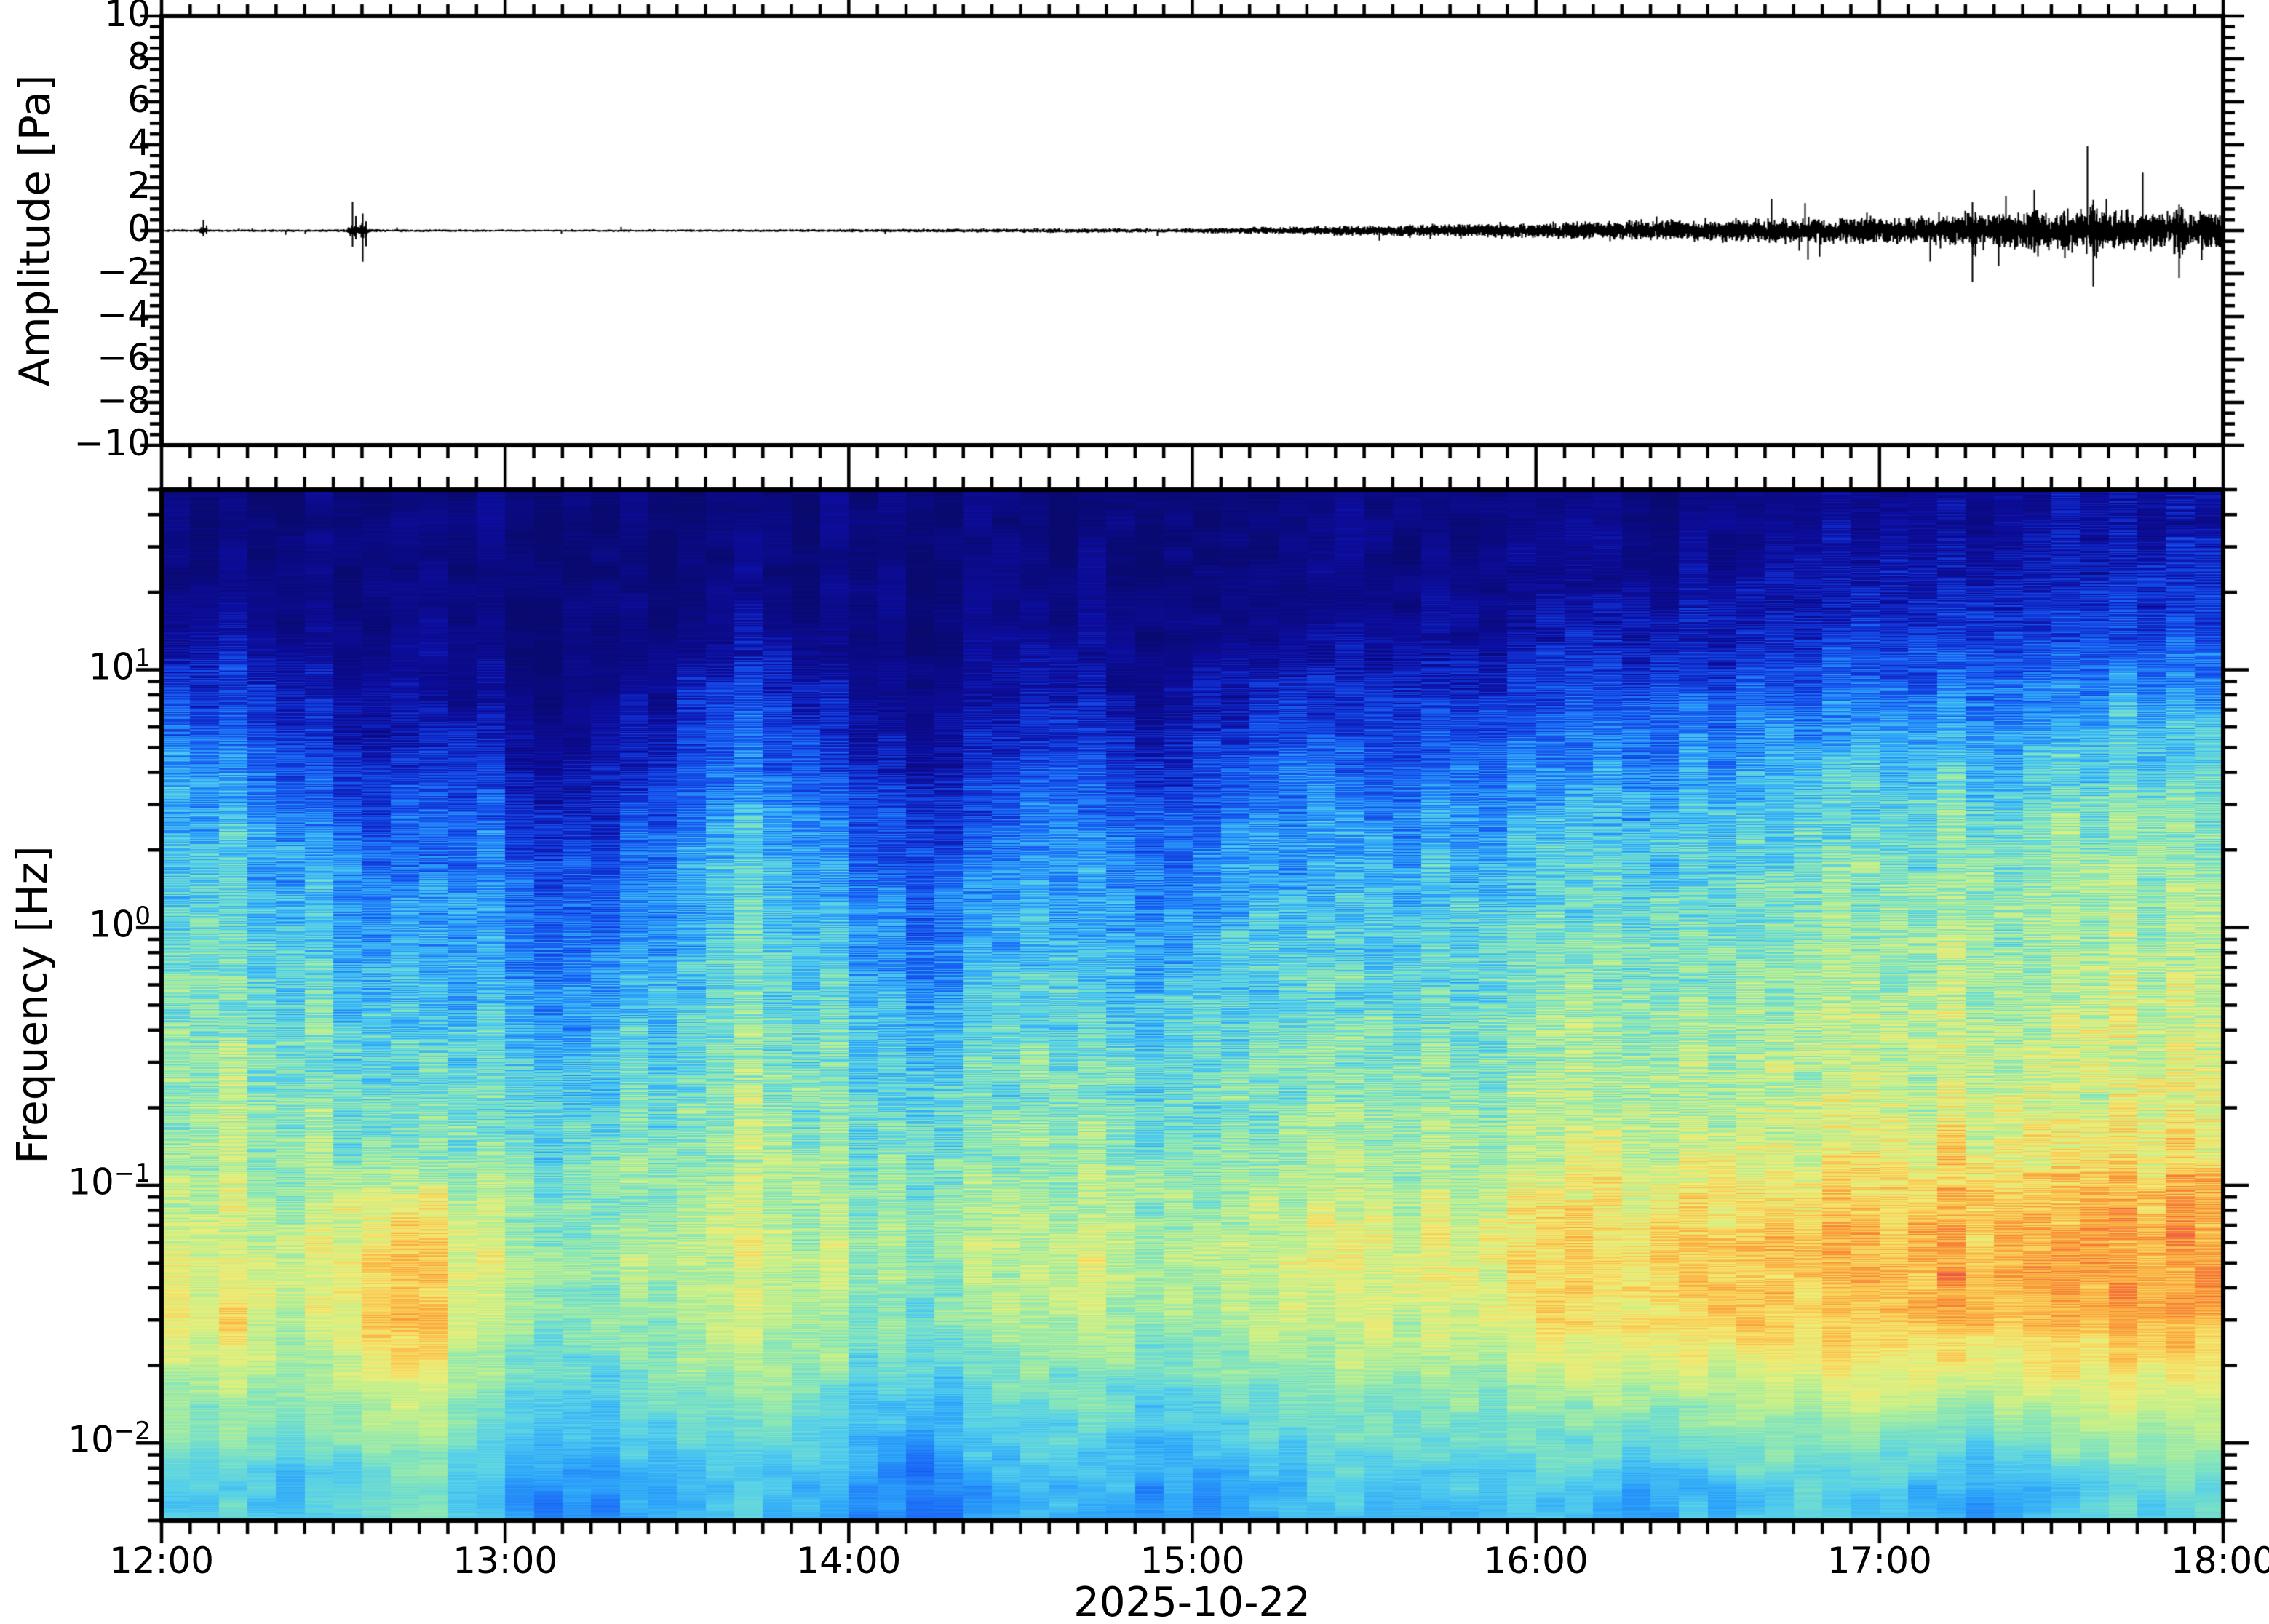  What do you see at coordinates (127, 17) in the screenshot?
I see `amplitude-tick-label: 10` at bounding box center [127, 17].